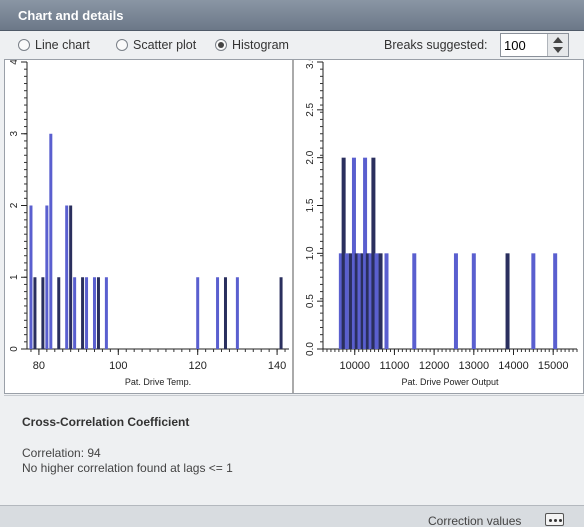 The height and width of the screenshot is (527, 584). What do you see at coordinates (450, 382) in the screenshot?
I see `x-axis-label: Pat. Drive Power Output` at bounding box center [450, 382].